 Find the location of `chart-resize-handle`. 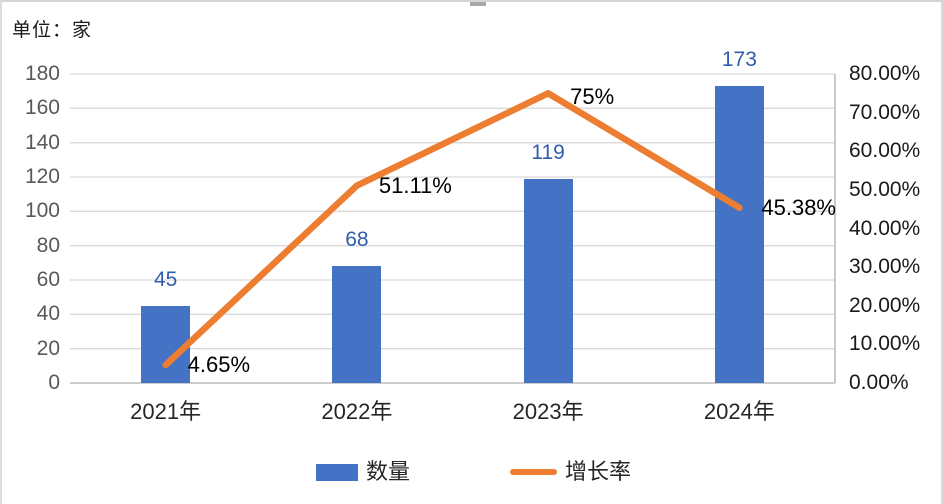

chart-resize-handle is located at coordinates (478, 4).